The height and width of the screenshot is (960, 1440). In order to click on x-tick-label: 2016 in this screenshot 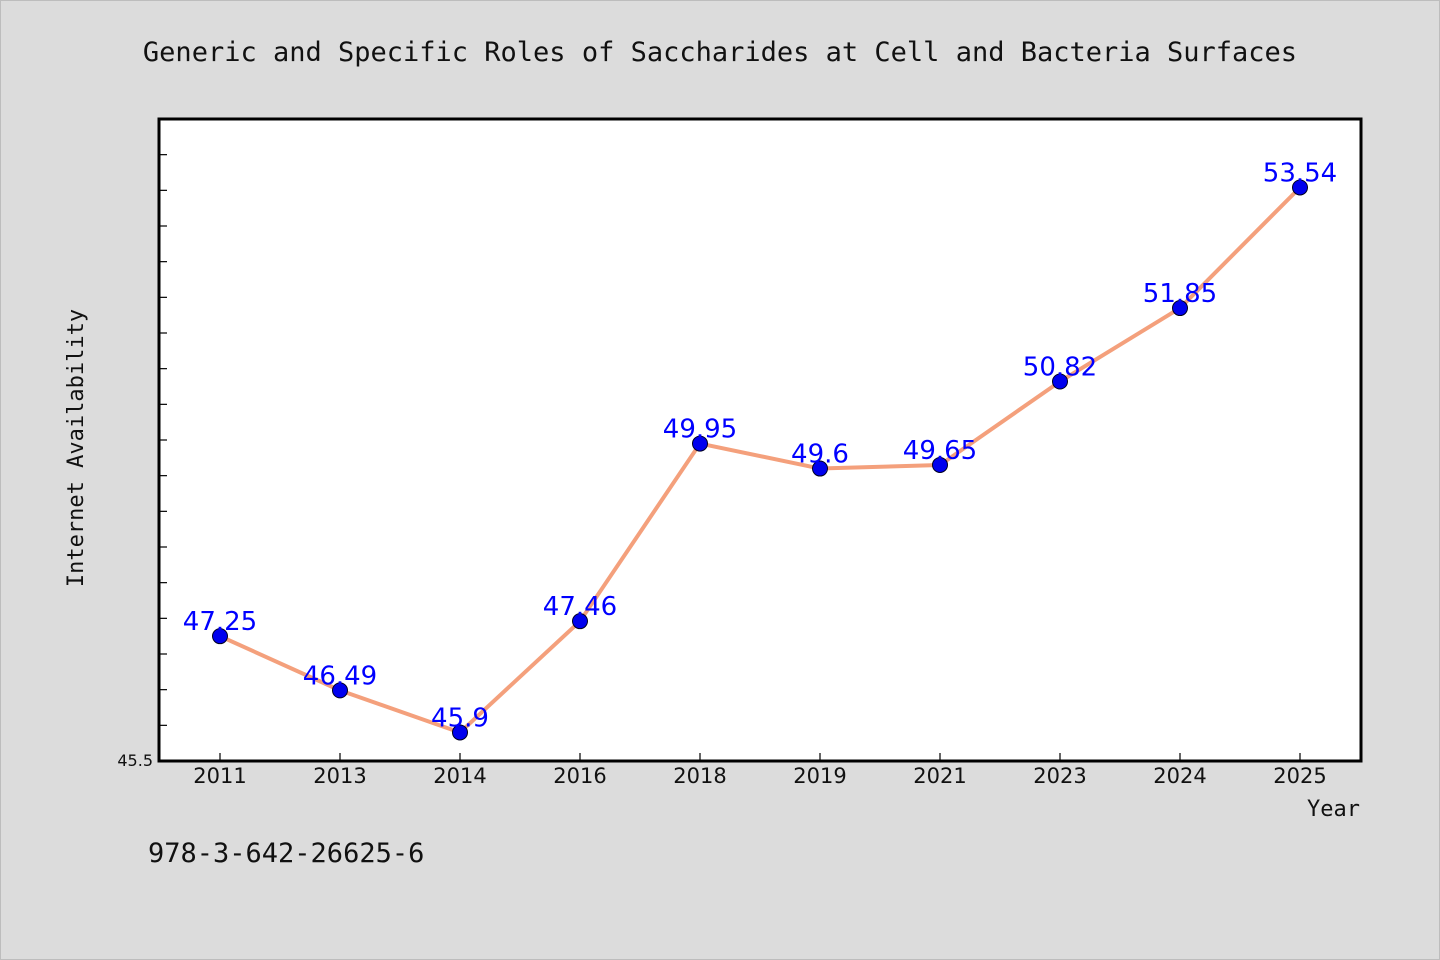, I will do `click(579, 776)`.